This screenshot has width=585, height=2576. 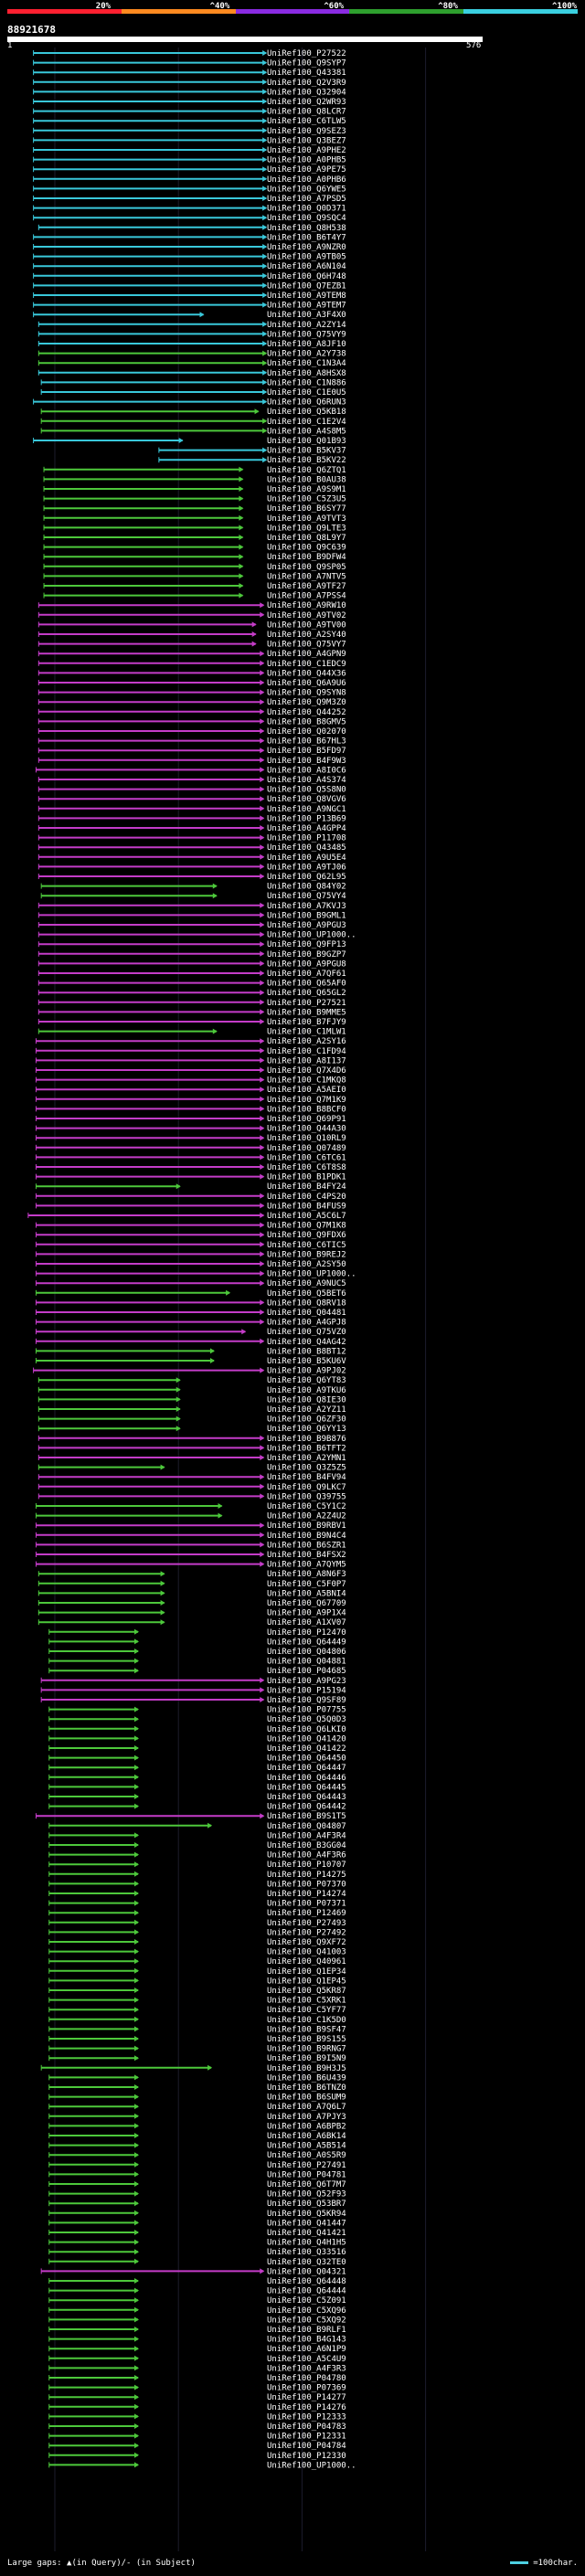 What do you see at coordinates (307, 1313) in the screenshot?
I see `hit-label: UniRef100_Q04481` at bounding box center [307, 1313].